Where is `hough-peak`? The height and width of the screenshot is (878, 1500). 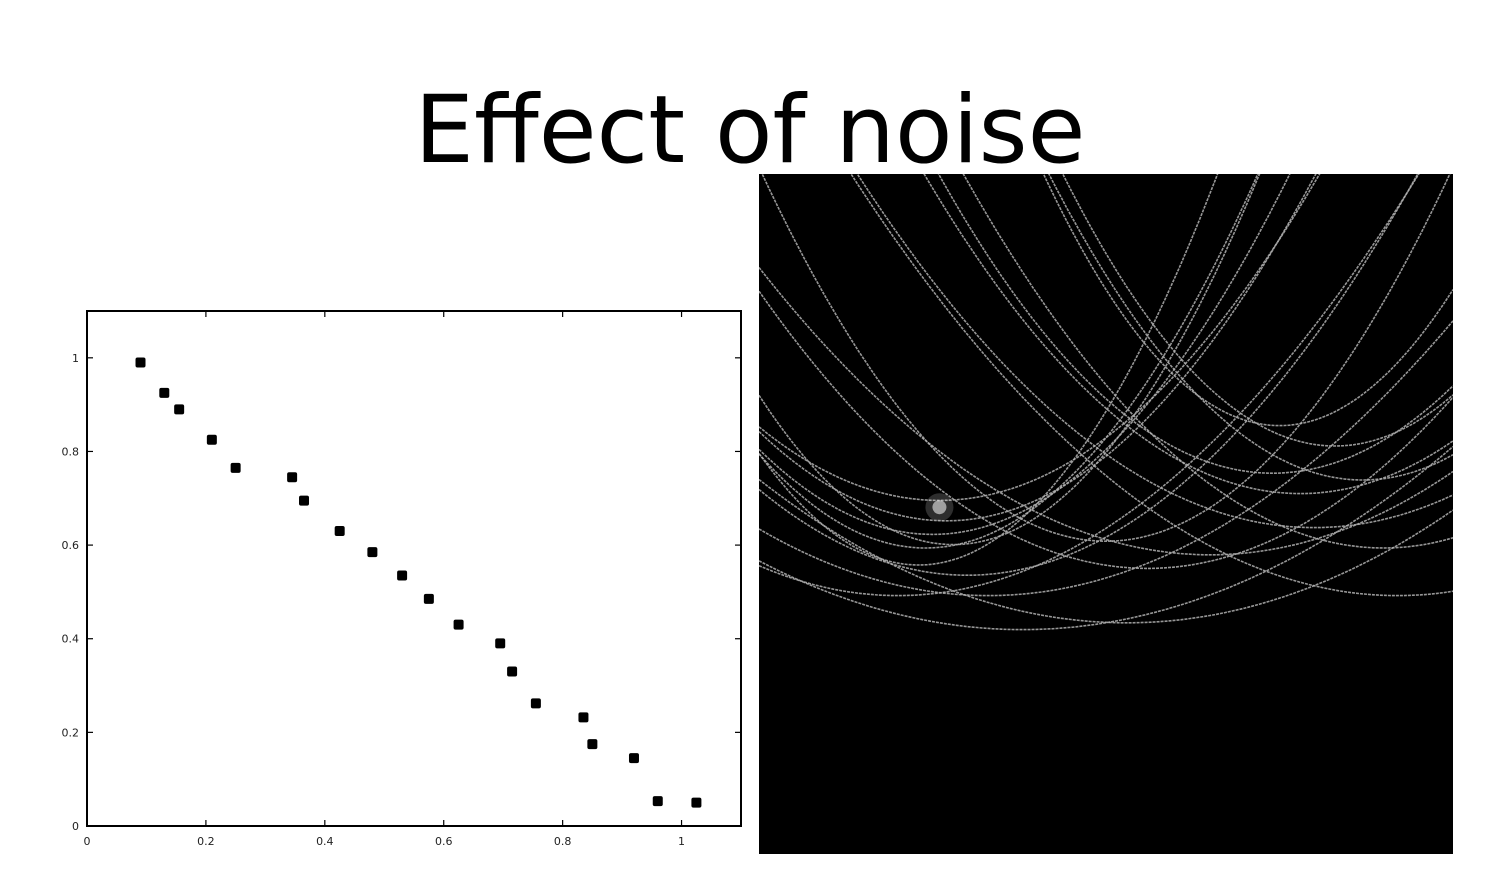
hough-peak is located at coordinates (939, 507).